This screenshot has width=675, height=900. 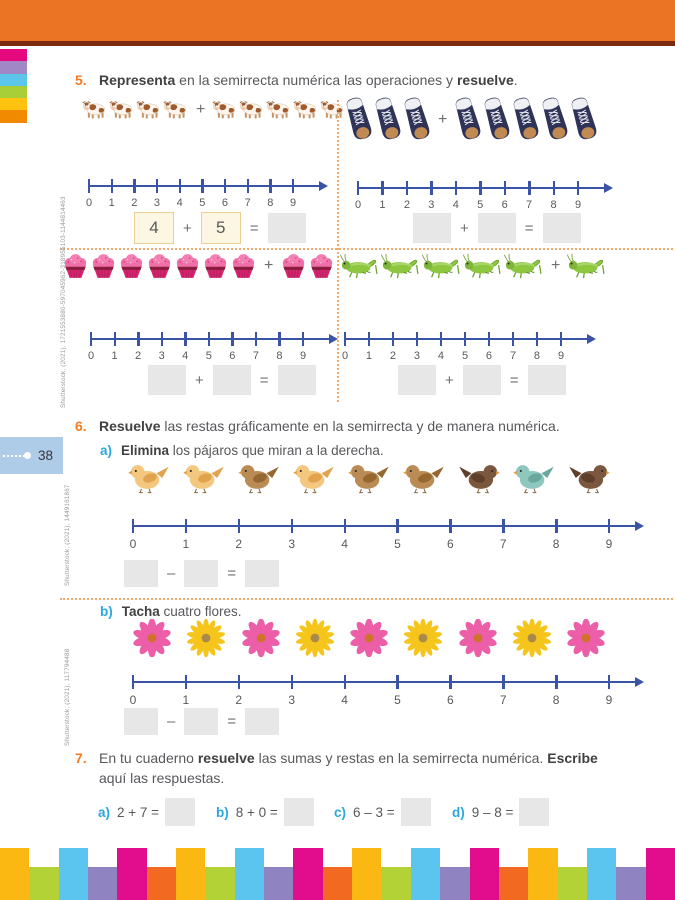 I want to click on tick-label: 6, so click(x=232, y=356).